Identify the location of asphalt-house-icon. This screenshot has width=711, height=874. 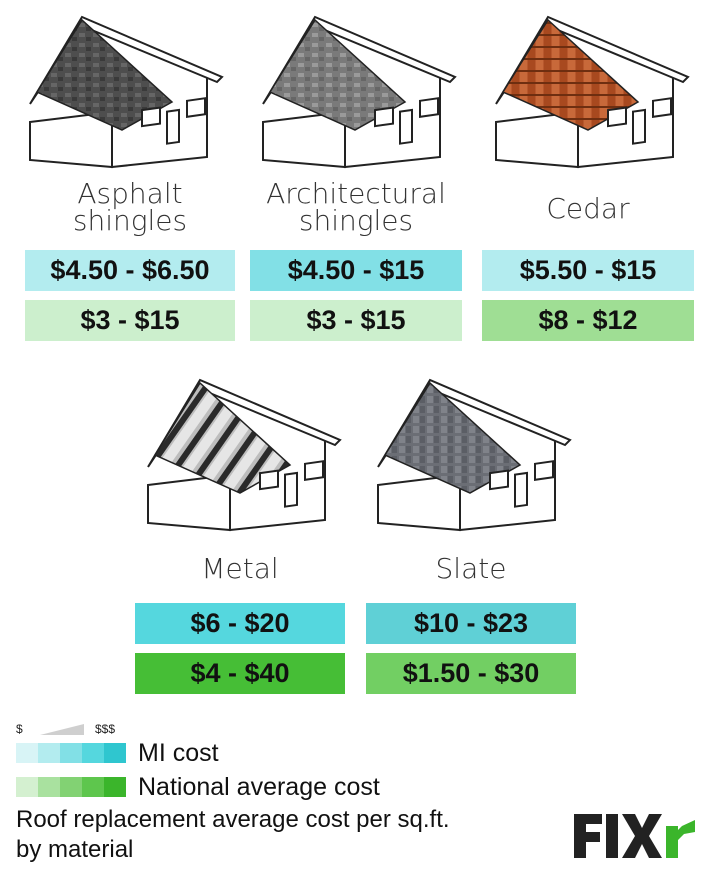
(126, 92).